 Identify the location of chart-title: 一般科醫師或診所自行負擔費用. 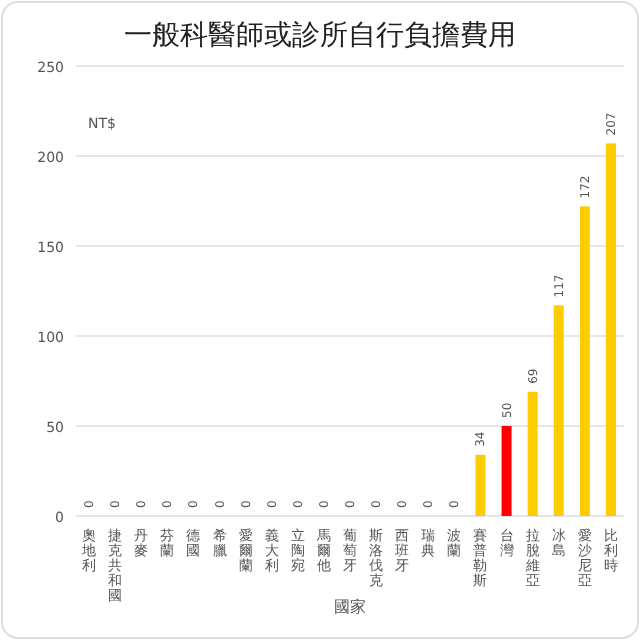
(320, 36).